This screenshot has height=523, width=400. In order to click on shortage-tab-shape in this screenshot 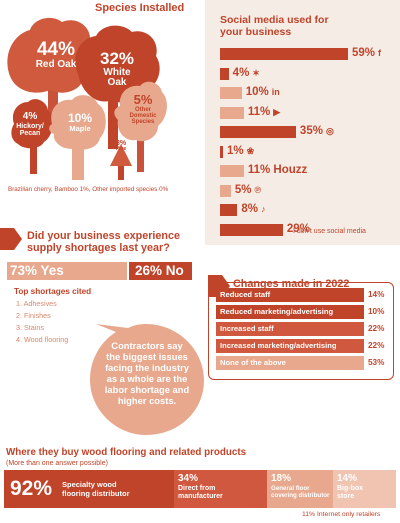, I will do `click(11, 239)`.